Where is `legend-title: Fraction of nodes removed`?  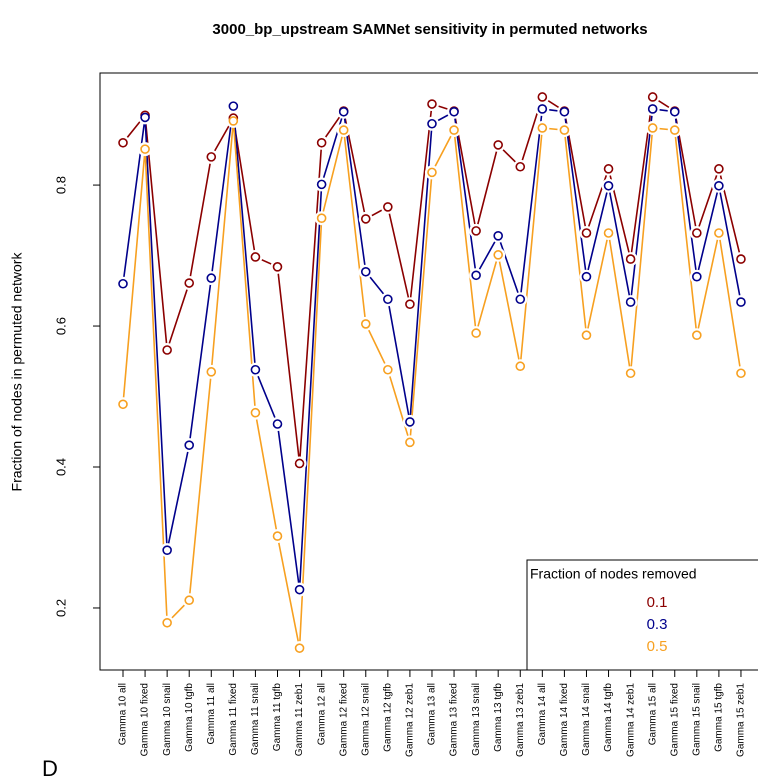
legend-title: Fraction of nodes removed is located at coordinates (613, 574).